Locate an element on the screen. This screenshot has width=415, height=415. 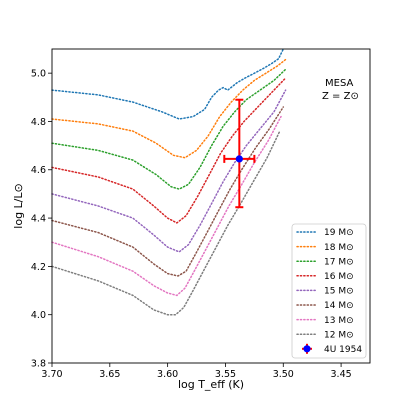
legend-label: 17 M⊙ is located at coordinates (339, 262).